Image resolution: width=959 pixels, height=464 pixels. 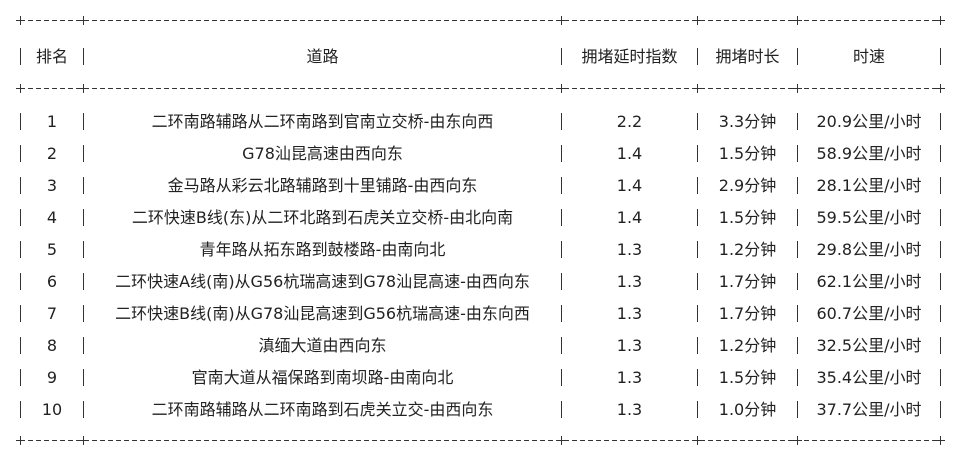 I want to click on header-separator, so click(x=480, y=88).